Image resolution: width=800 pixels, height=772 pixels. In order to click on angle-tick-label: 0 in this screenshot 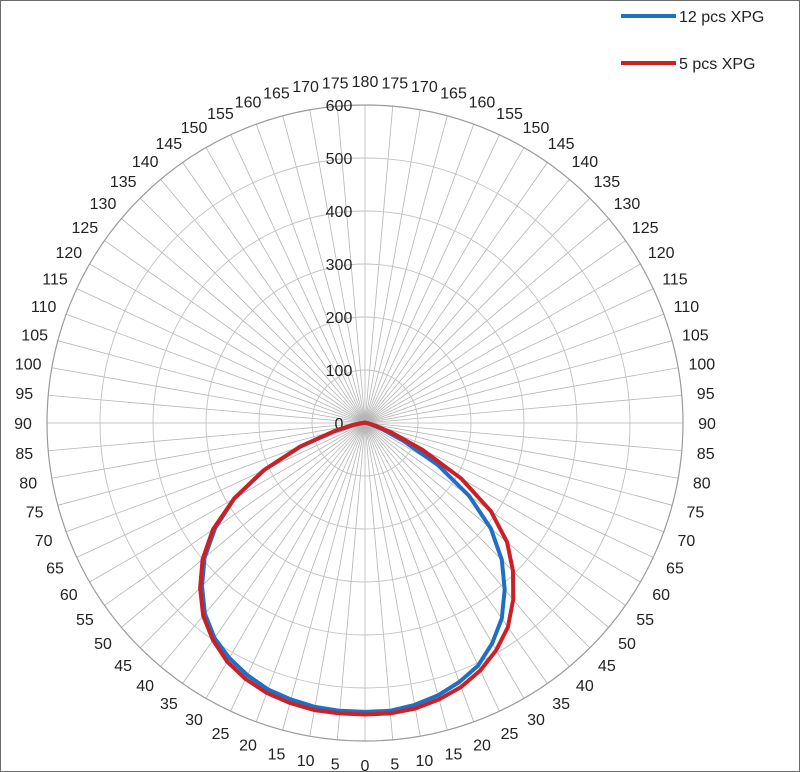, I will do `click(365, 764)`.